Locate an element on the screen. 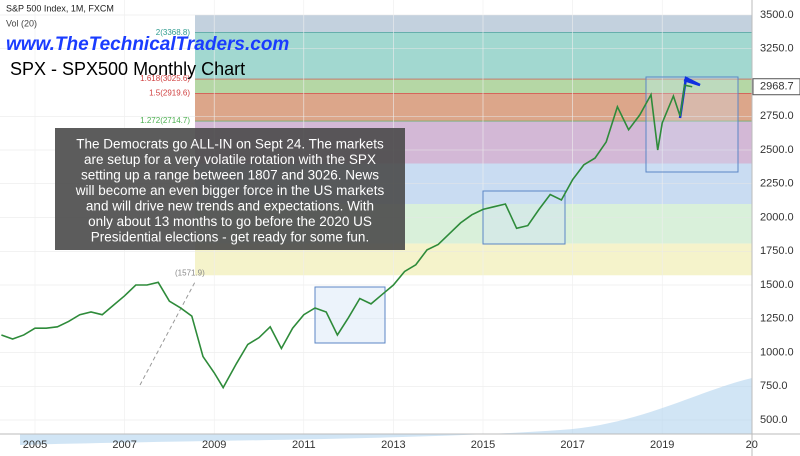 The image size is (800, 456). y-tick-label: 3250.0 is located at coordinates (777, 49).